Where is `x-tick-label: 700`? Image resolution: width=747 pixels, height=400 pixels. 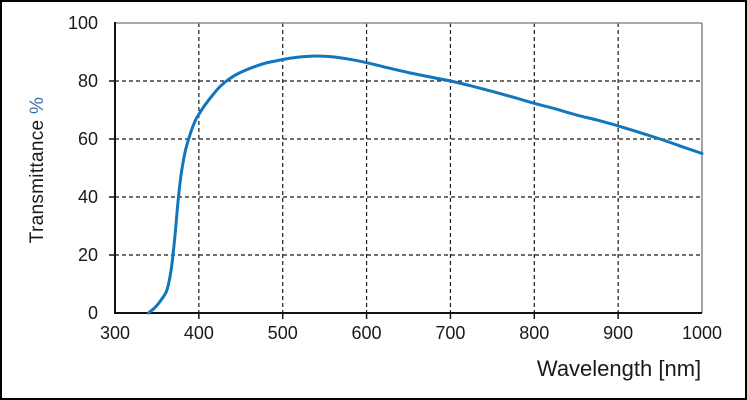 x-tick-label: 700 is located at coordinates (450, 333).